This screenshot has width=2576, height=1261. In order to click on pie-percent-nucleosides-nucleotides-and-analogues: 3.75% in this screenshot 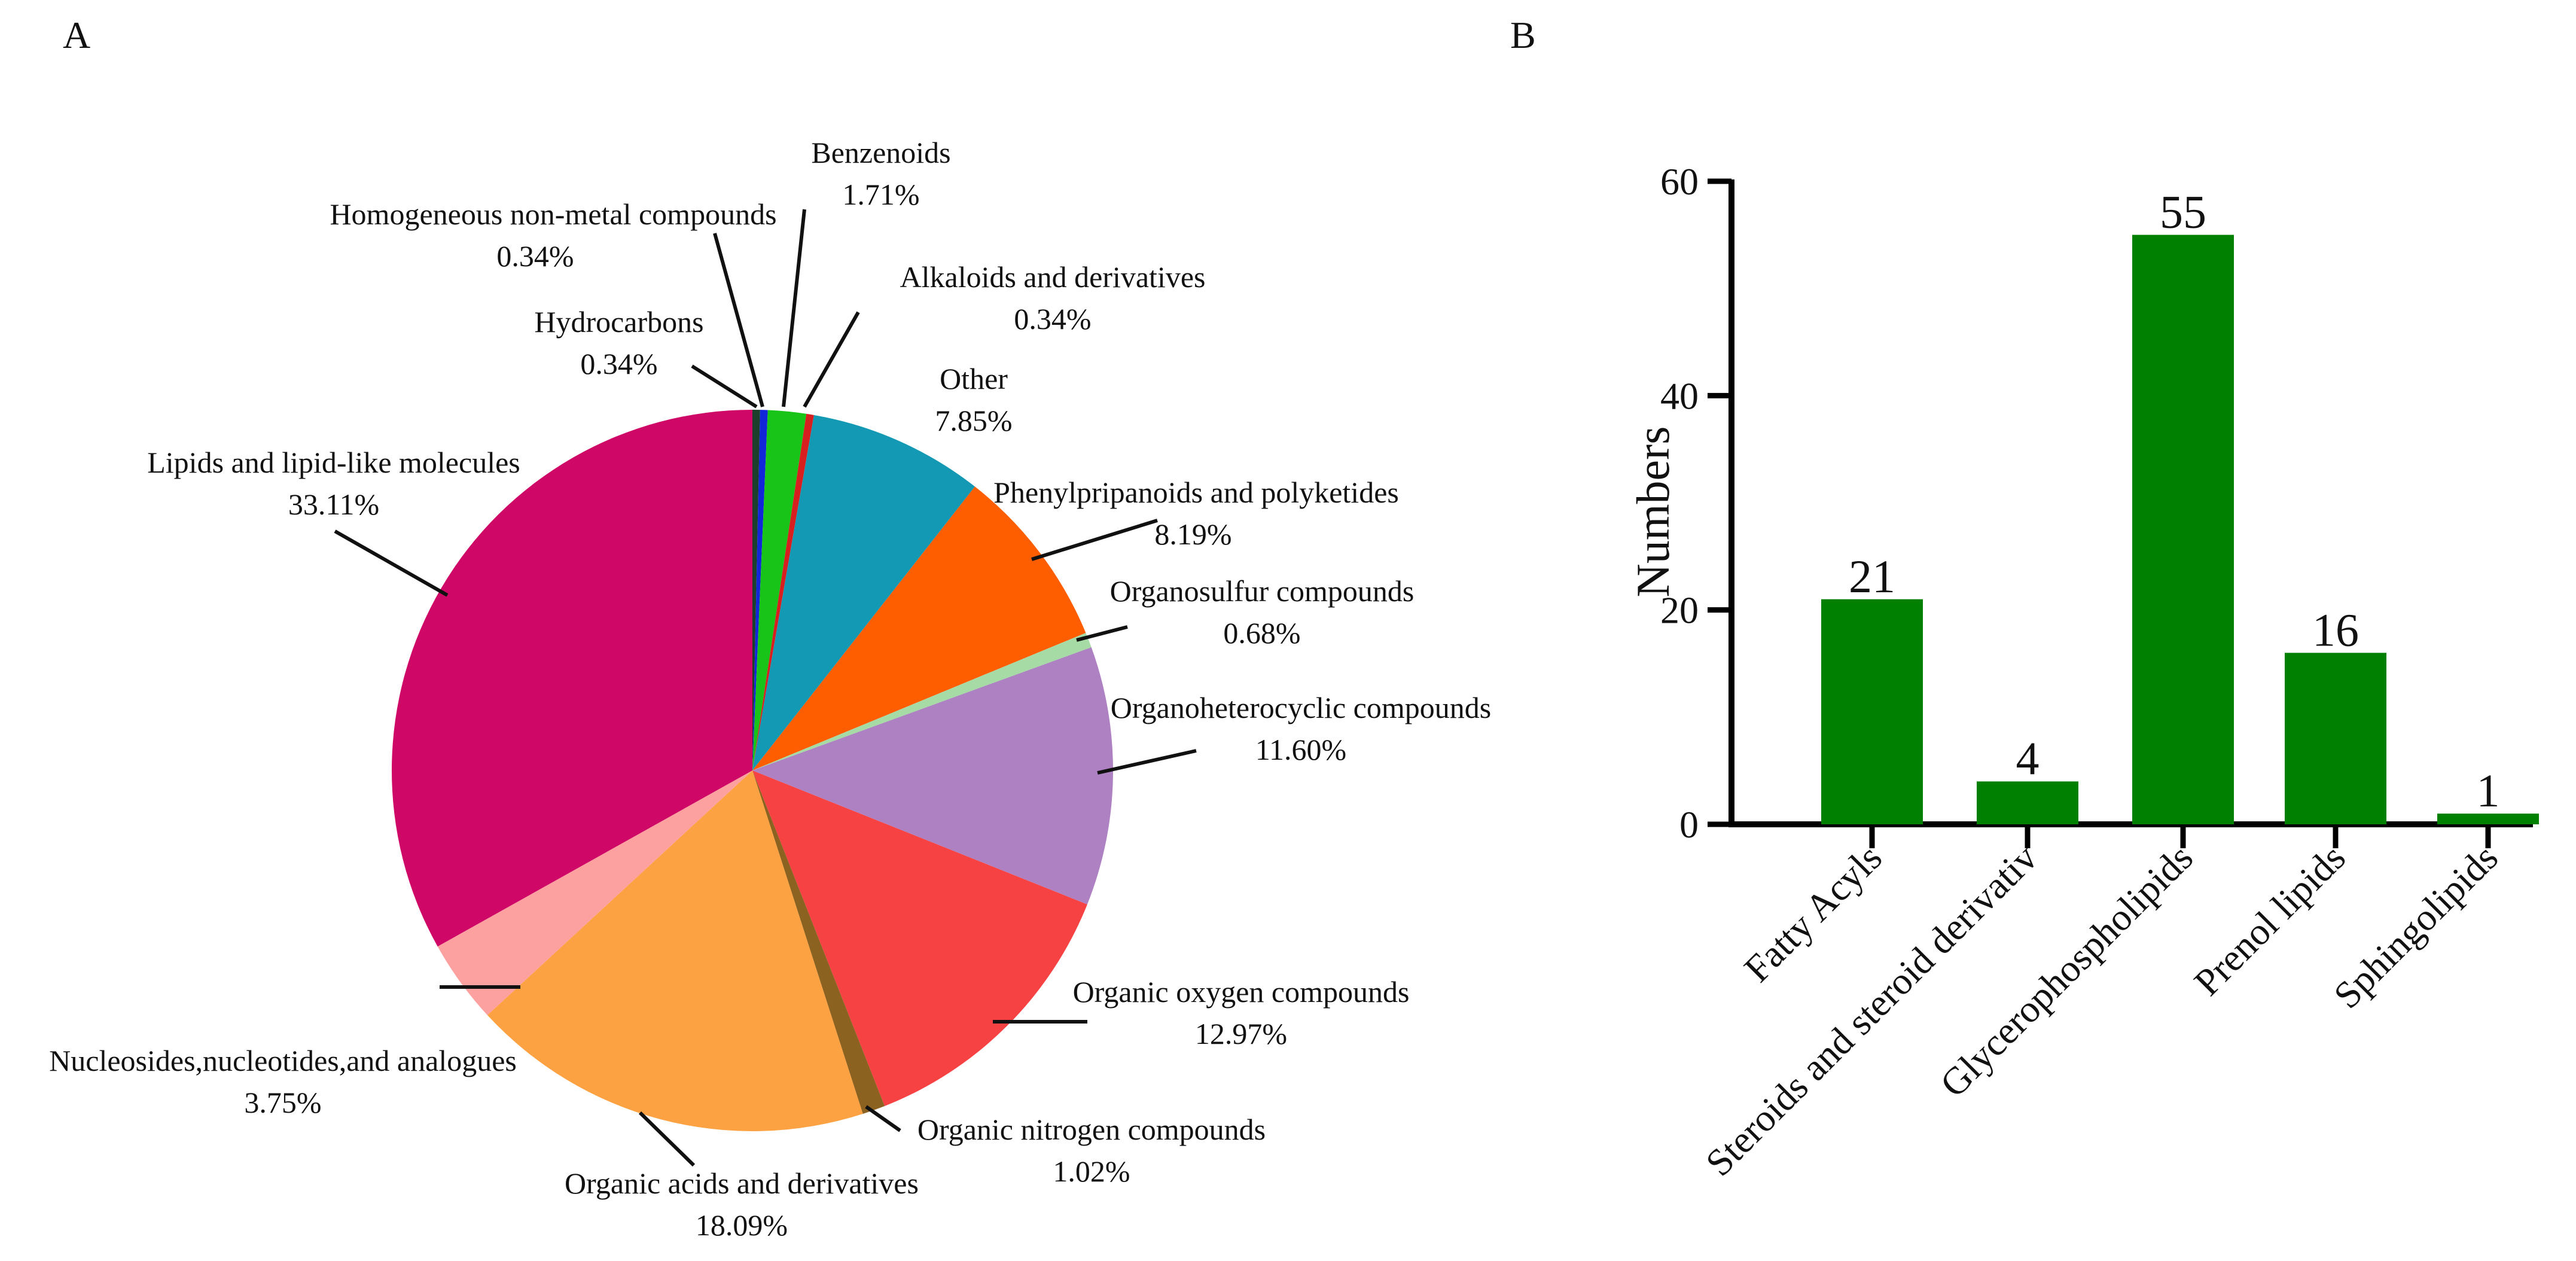, I will do `click(282, 1102)`.